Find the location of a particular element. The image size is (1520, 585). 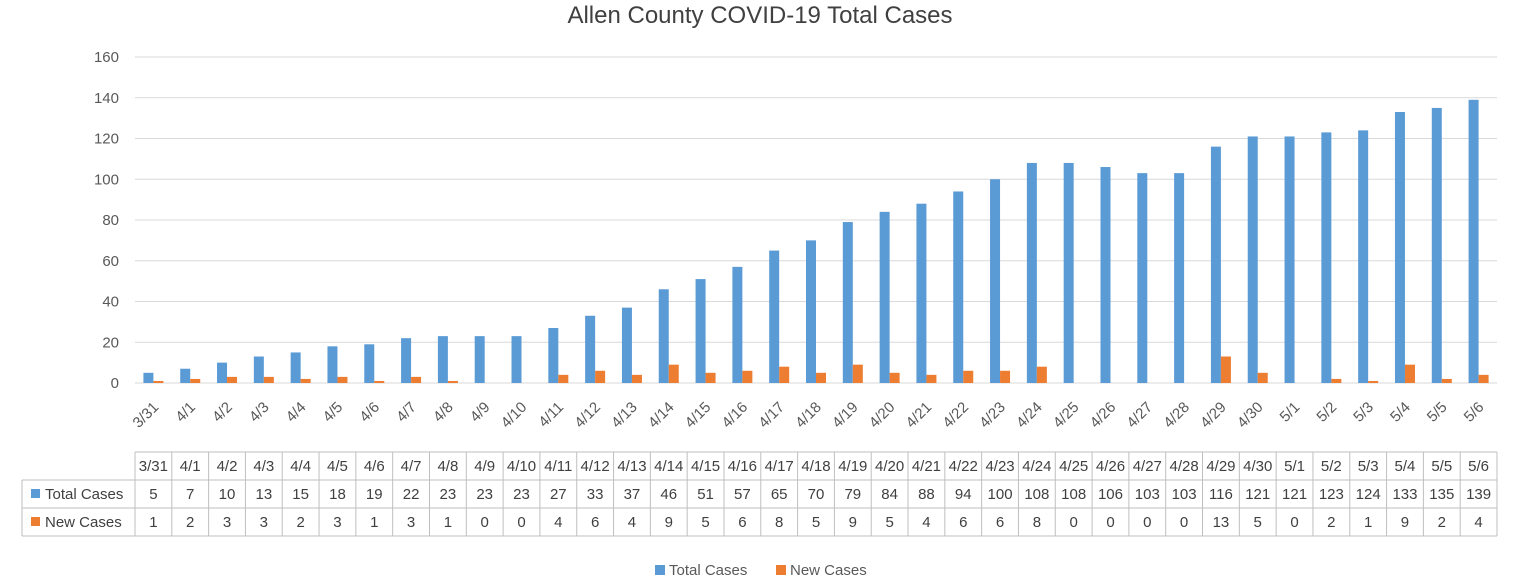

x-tick-label: 4/15 is located at coordinates (698, 415).